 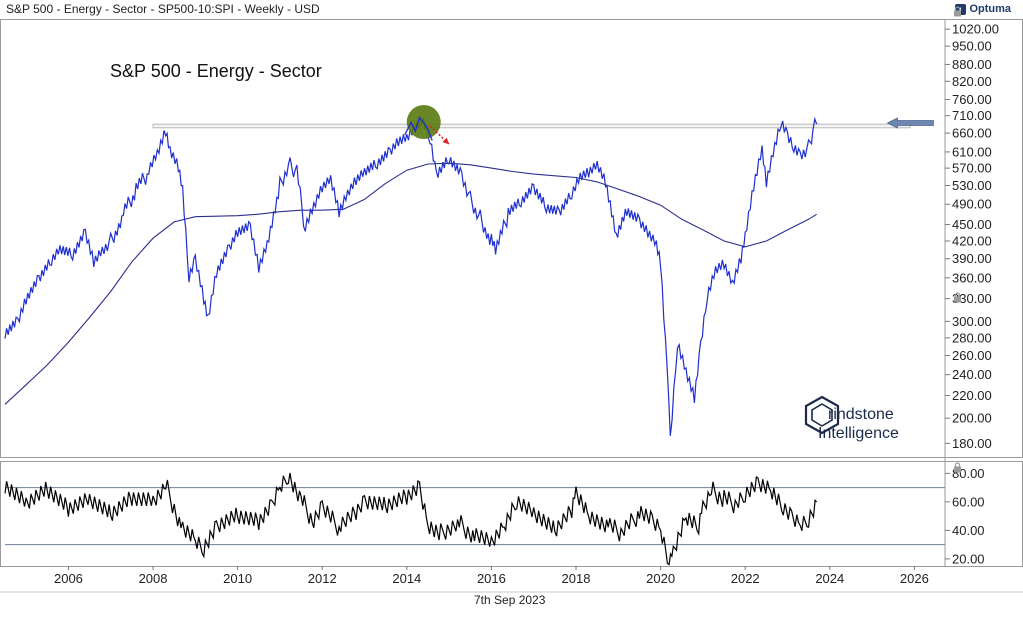 I want to click on y-tick-label: 490.00, so click(x=972, y=204).